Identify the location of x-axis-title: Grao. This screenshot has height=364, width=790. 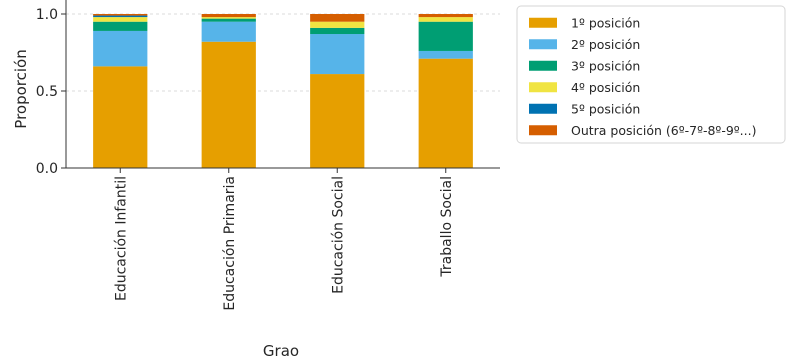
(281, 351).